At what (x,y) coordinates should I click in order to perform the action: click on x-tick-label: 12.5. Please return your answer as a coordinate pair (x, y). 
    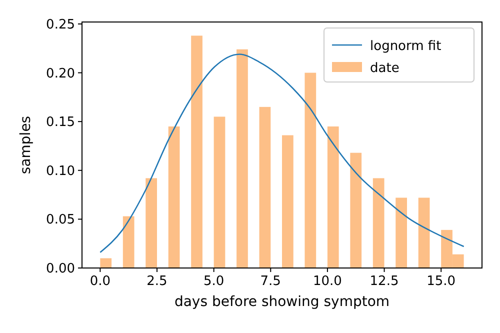
    Looking at the image, I should click on (384, 281).